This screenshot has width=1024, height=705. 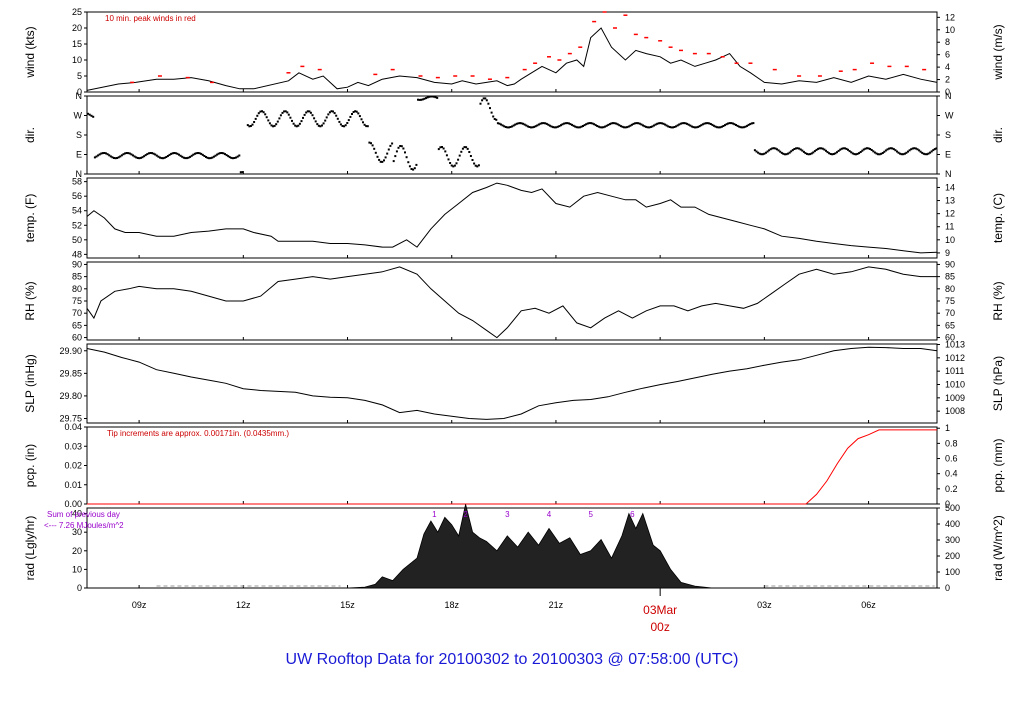 What do you see at coordinates (77, 313) in the screenshot?
I see `y-tick-label: 70` at bounding box center [77, 313].